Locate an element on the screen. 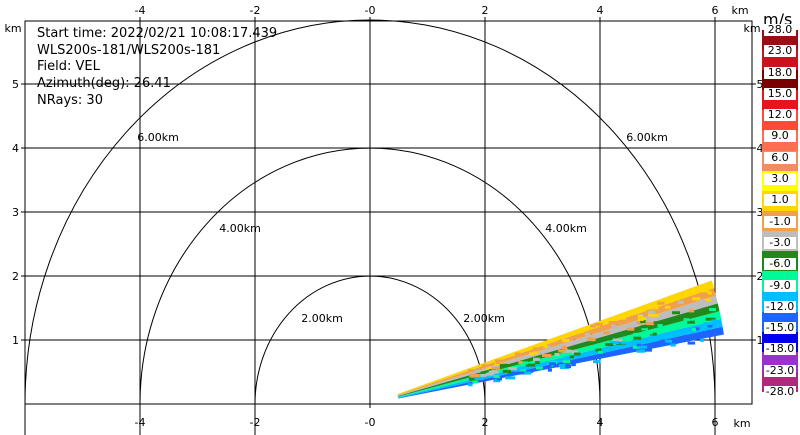 Image resolution: width=800 pixels, height=435 pixels. colorbar is located at coordinates (780, 211).